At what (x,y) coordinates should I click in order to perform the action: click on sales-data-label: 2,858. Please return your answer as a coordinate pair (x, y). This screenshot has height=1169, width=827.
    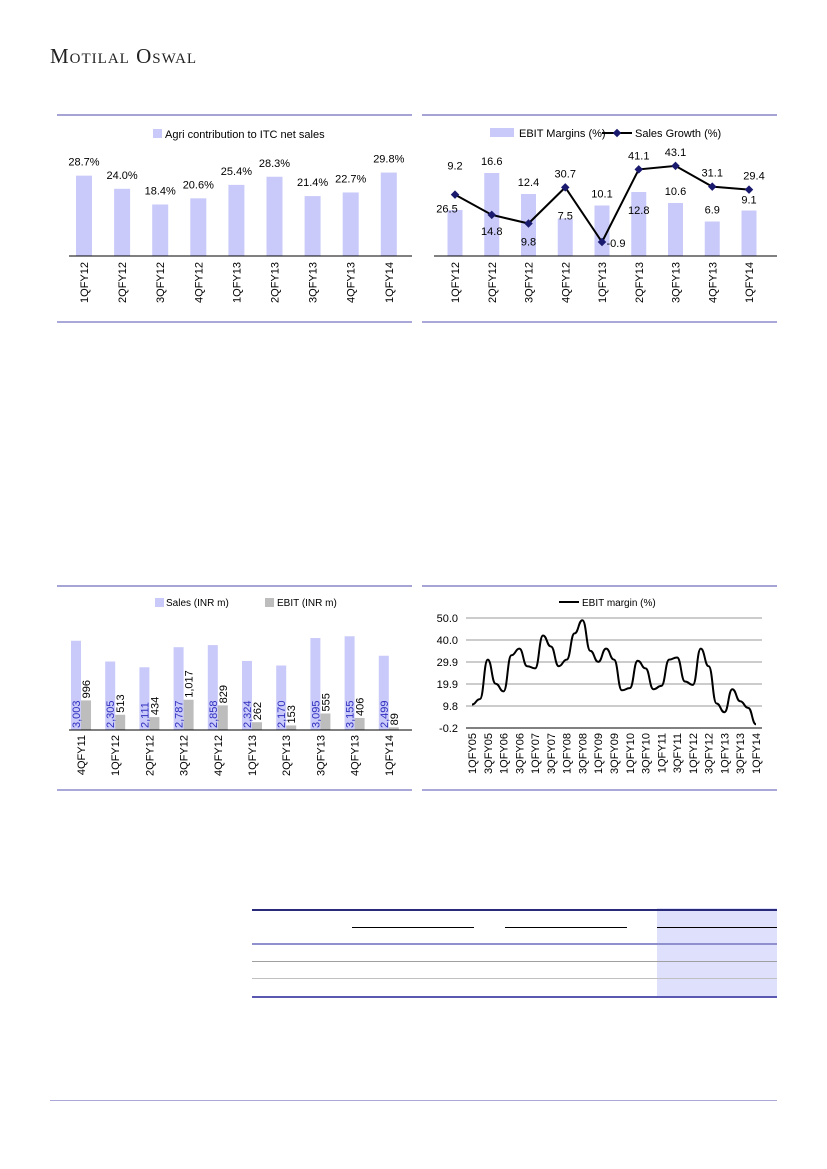
    Looking at the image, I should click on (214, 714).